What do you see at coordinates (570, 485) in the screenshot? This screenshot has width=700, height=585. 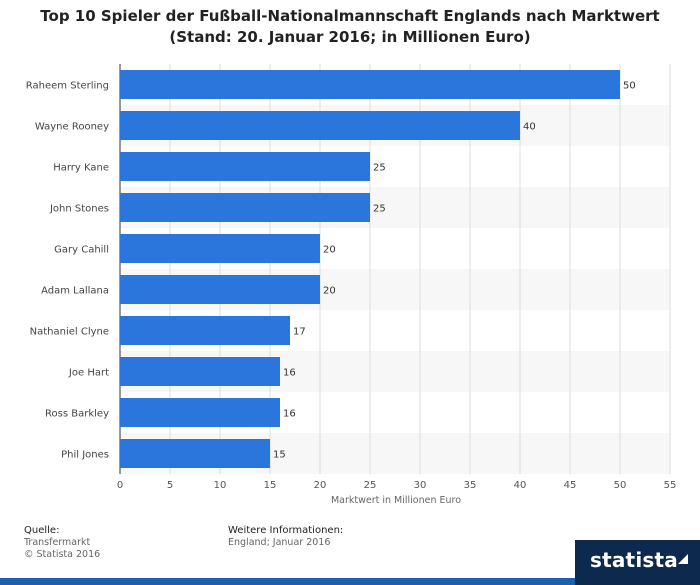 I see `x-tick-label: 45` at bounding box center [570, 485].